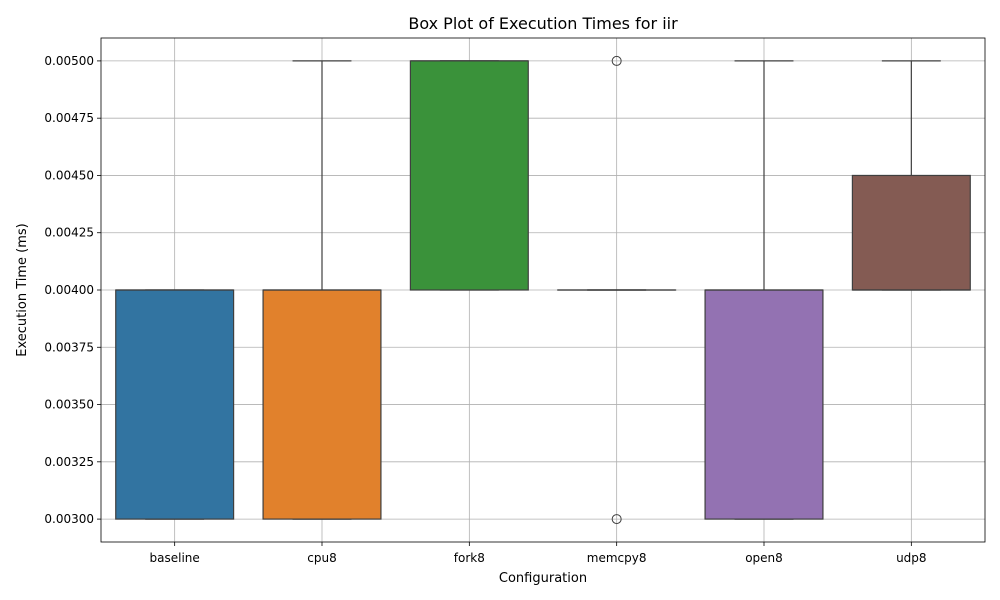  What do you see at coordinates (69, 290) in the screenshot?
I see `y-tick-label: 0.00400` at bounding box center [69, 290].